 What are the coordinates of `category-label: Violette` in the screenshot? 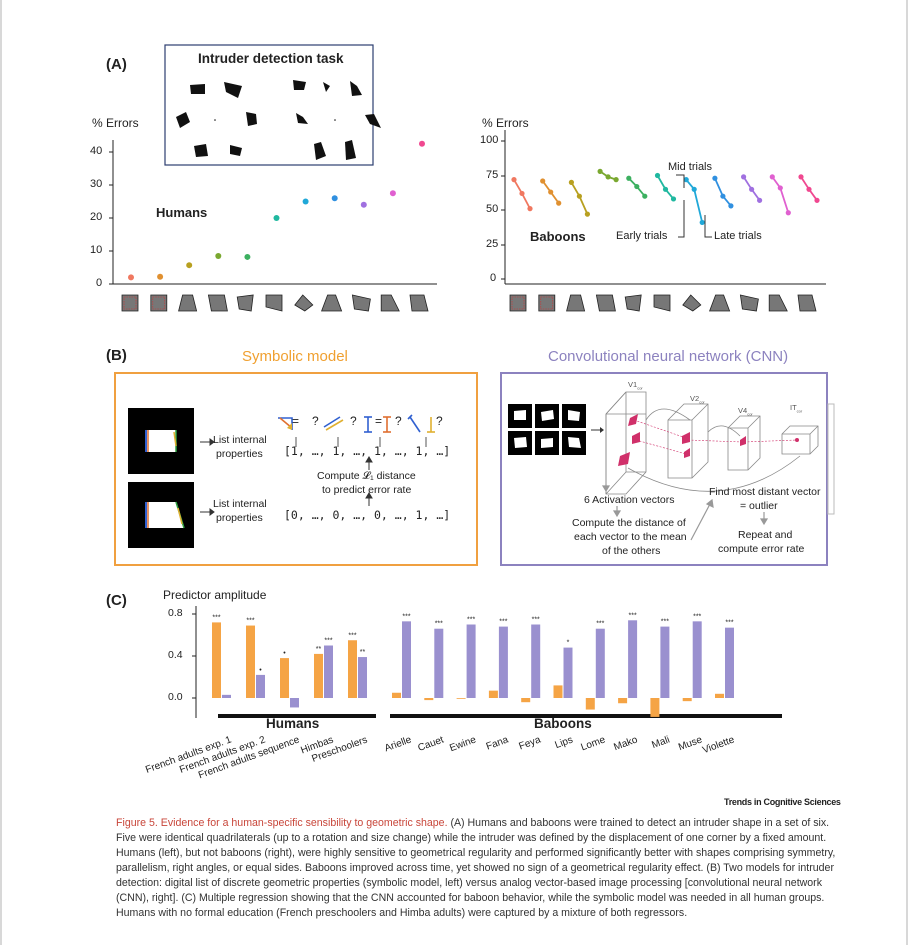 It's located at (718, 745).